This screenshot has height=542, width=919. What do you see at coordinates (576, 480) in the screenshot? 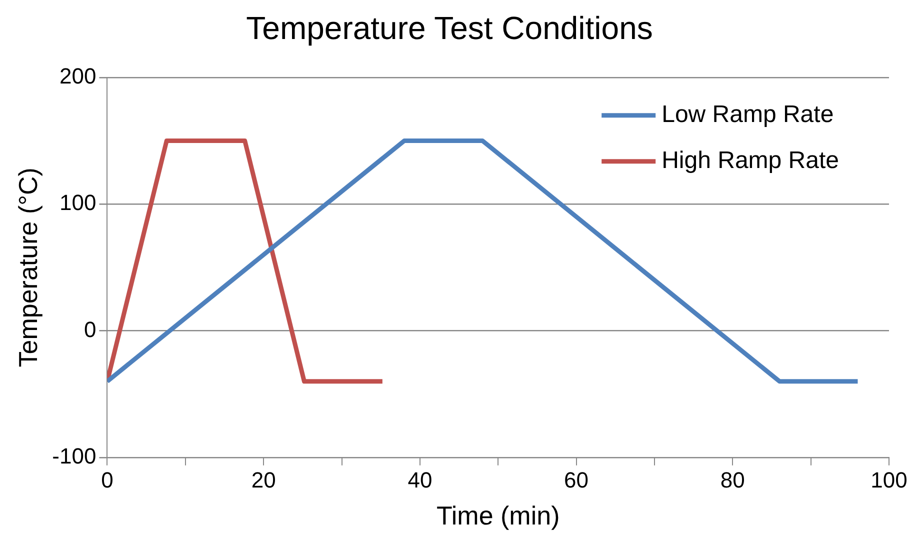
I see `x-tick-label: 60` at bounding box center [576, 480].